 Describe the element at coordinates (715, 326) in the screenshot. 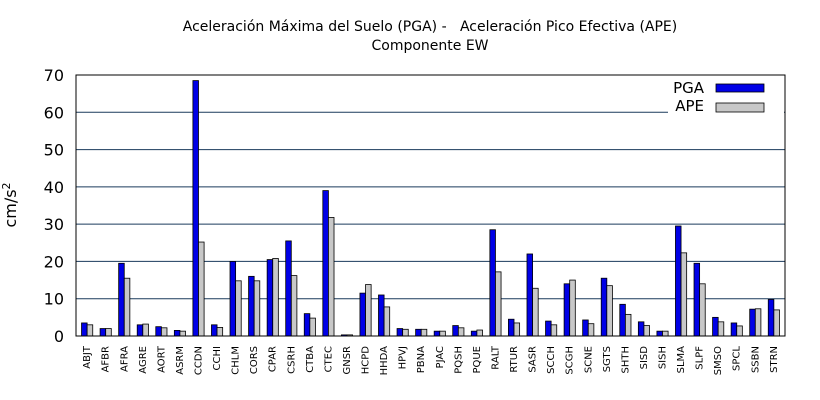

I see `bar-pga-smso` at that location.